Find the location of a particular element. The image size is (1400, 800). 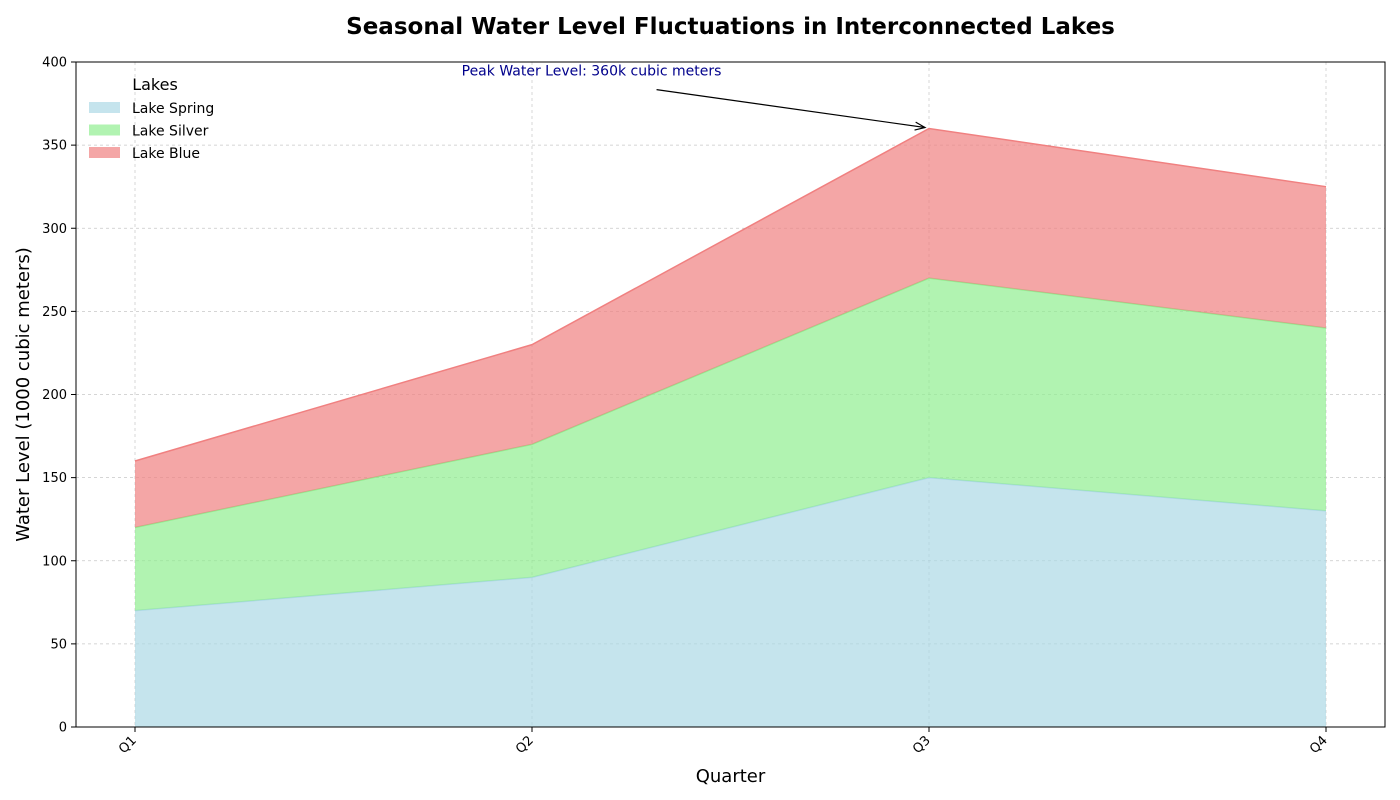

x-axis-label: Quarter is located at coordinates (731, 776).